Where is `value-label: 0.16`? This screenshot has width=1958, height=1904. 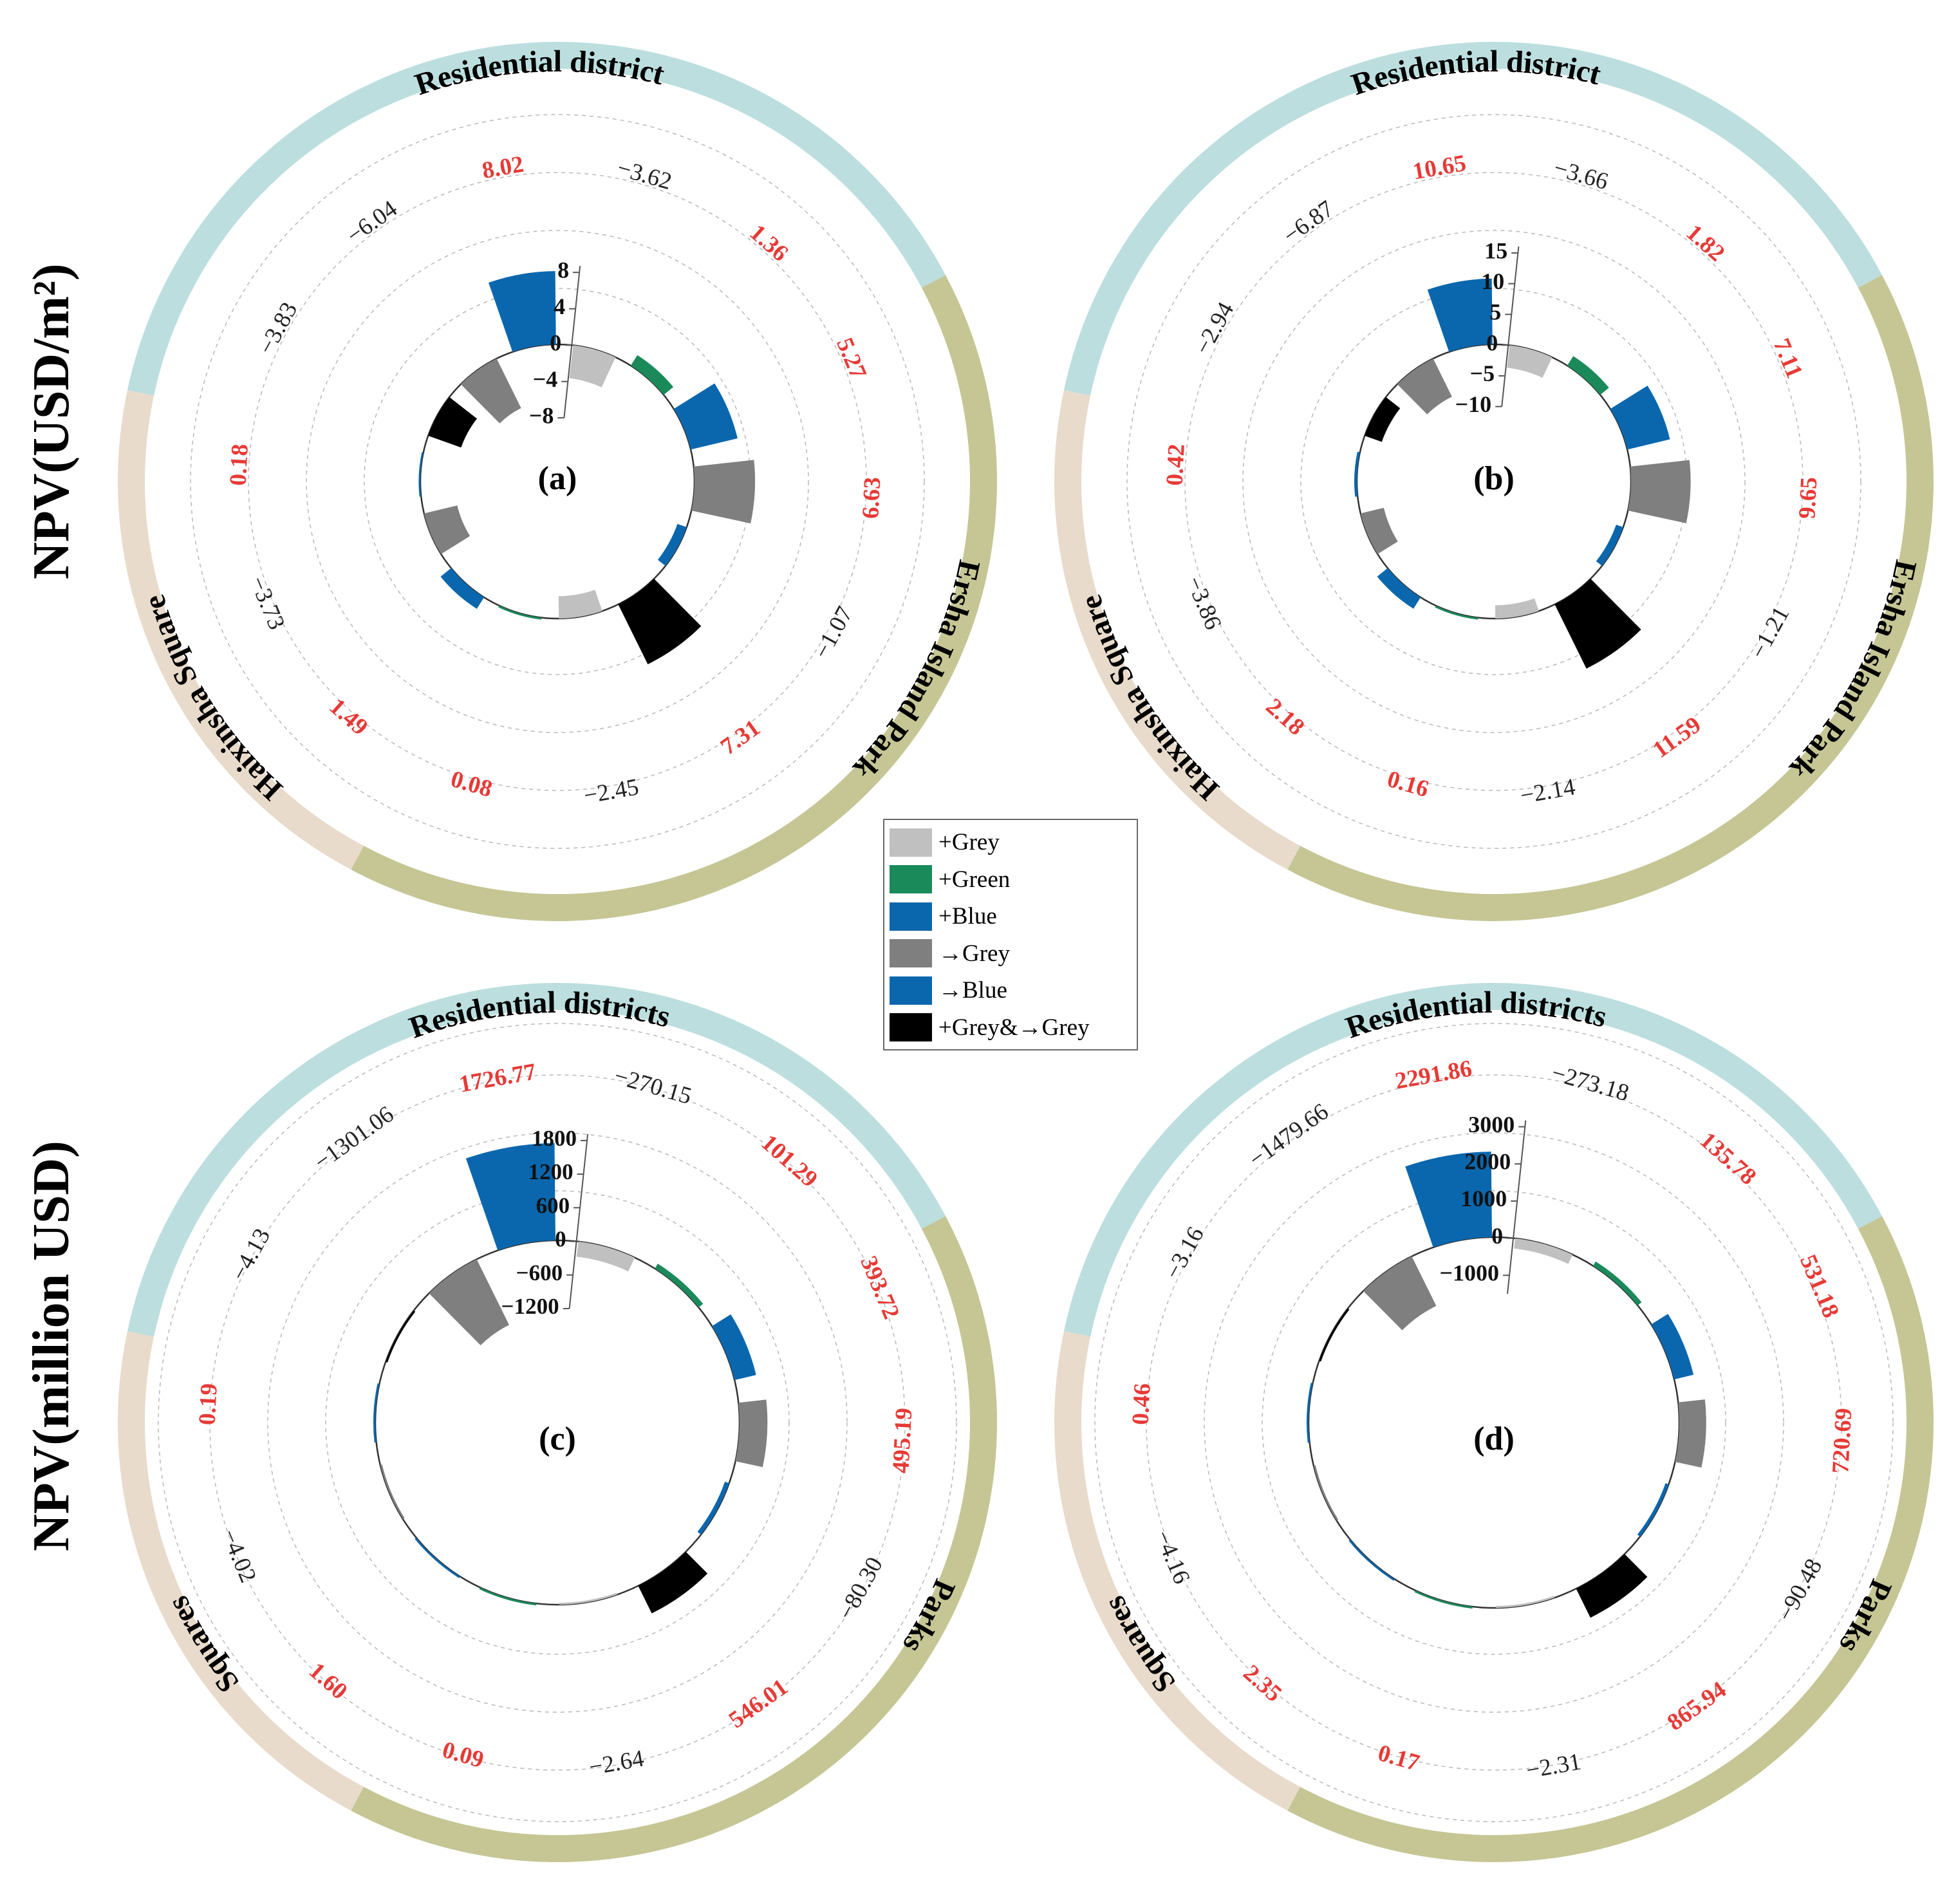 value-label: 0.16 is located at coordinates (1408, 784).